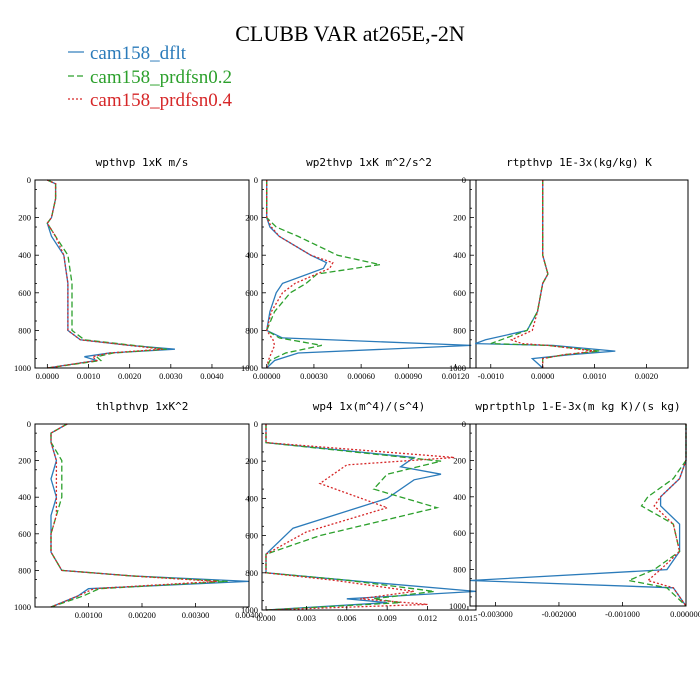 This screenshot has width=700, height=700. Describe the element at coordinates (142, 615) in the screenshot. I see `x-tick-label: 0.00200` at that location.